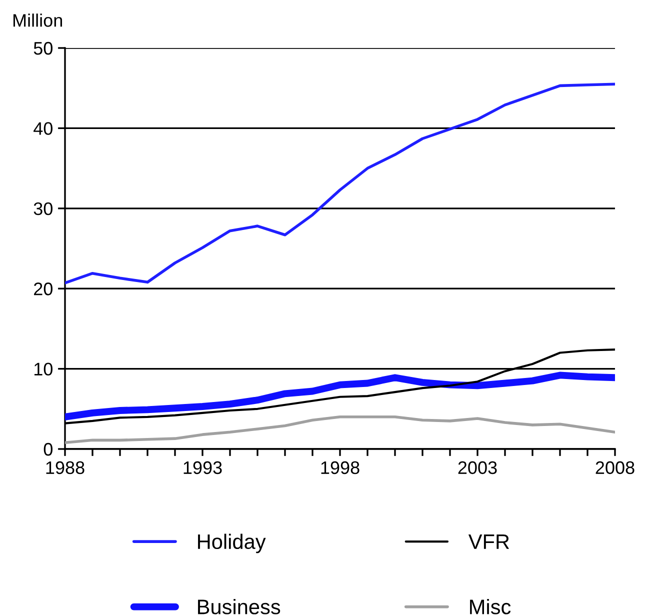 Image resolution: width=645 pixels, height=615 pixels. I want to click on x-tick-label: 1988, so click(65, 467).